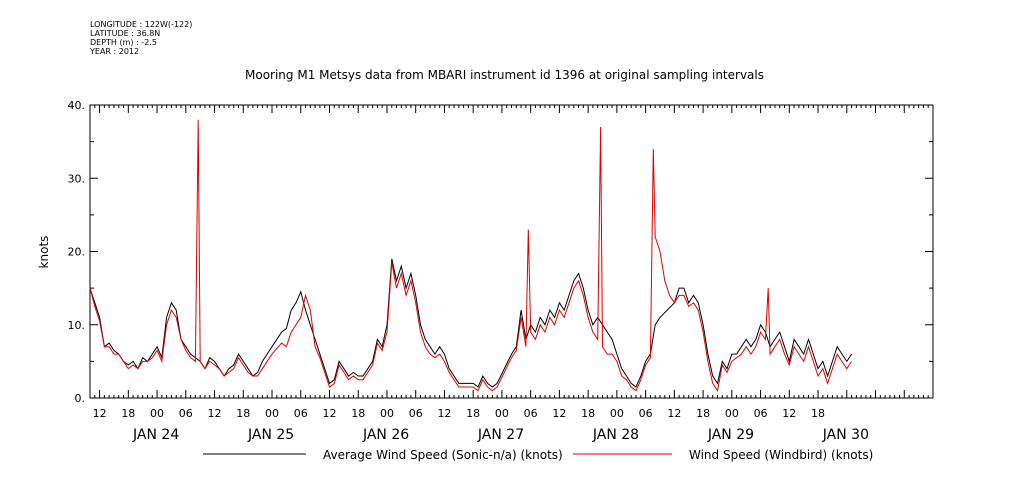 The height and width of the screenshot is (504, 1009). What do you see at coordinates (77, 325) in the screenshot?
I see `y-tick-label: 10.` at bounding box center [77, 325].